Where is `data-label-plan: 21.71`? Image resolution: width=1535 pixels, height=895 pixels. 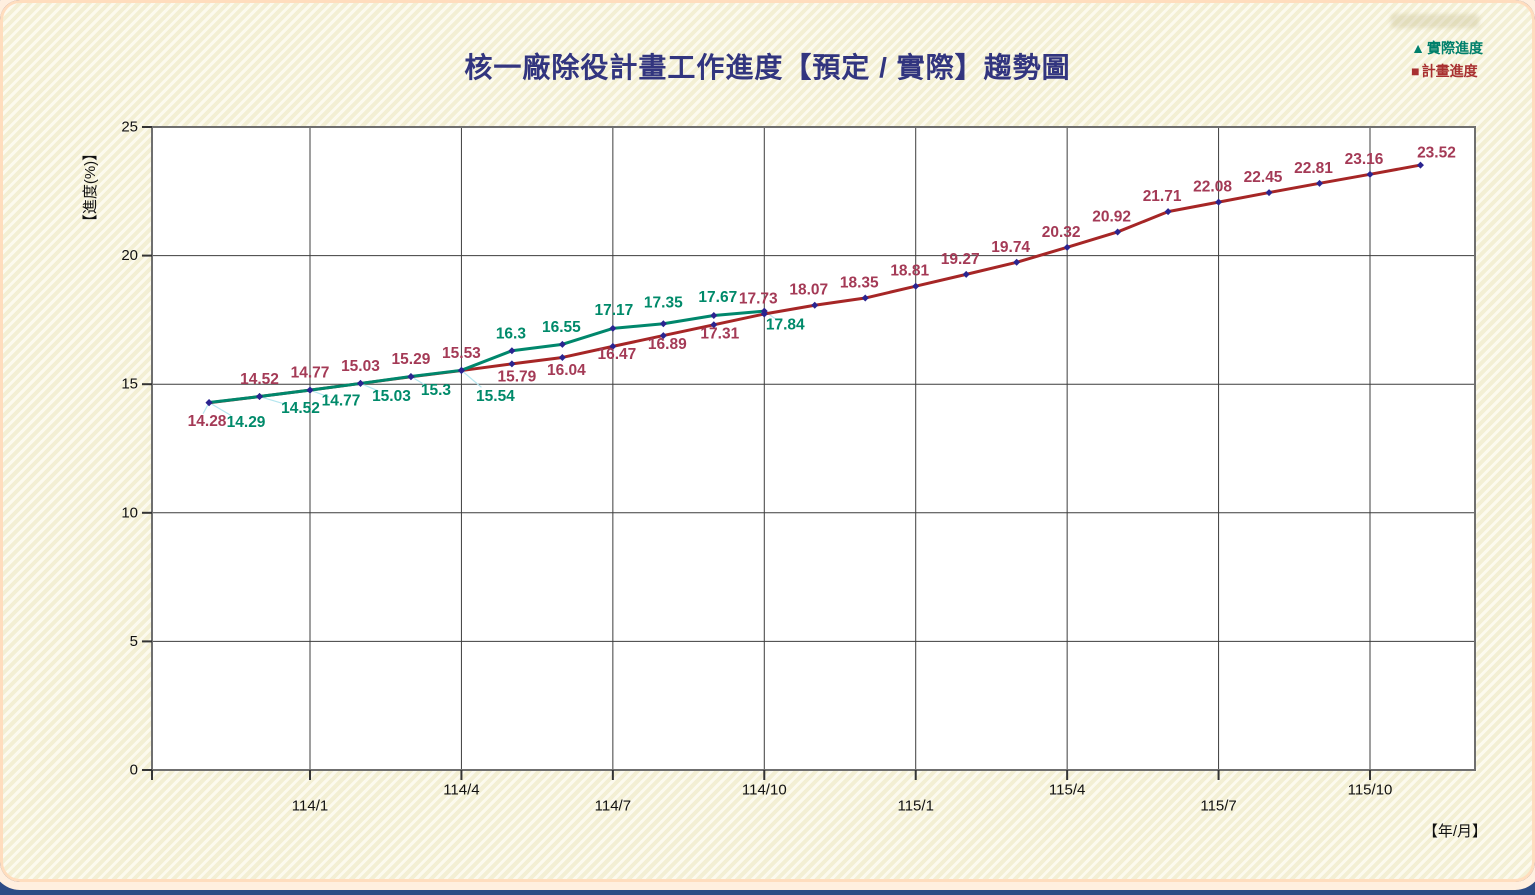
data-label-plan: 21.71 is located at coordinates (1162, 196).